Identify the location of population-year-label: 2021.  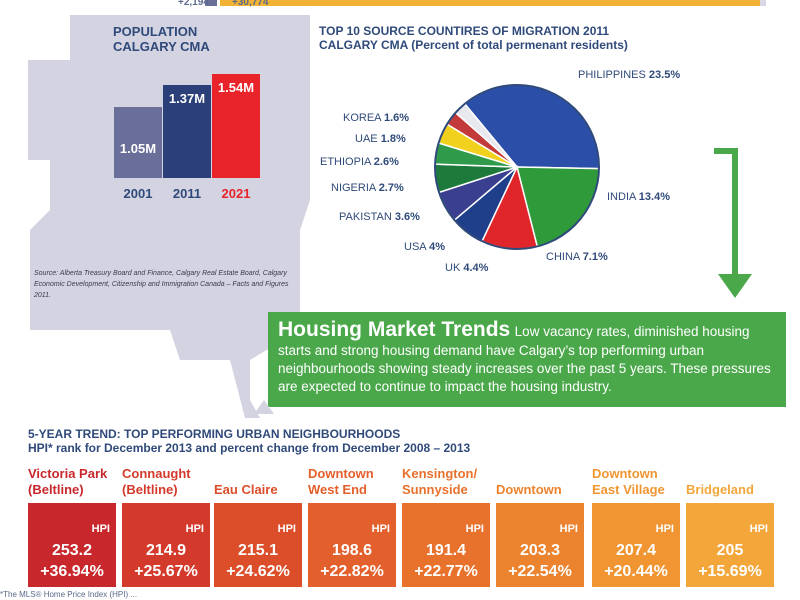
(236, 193).